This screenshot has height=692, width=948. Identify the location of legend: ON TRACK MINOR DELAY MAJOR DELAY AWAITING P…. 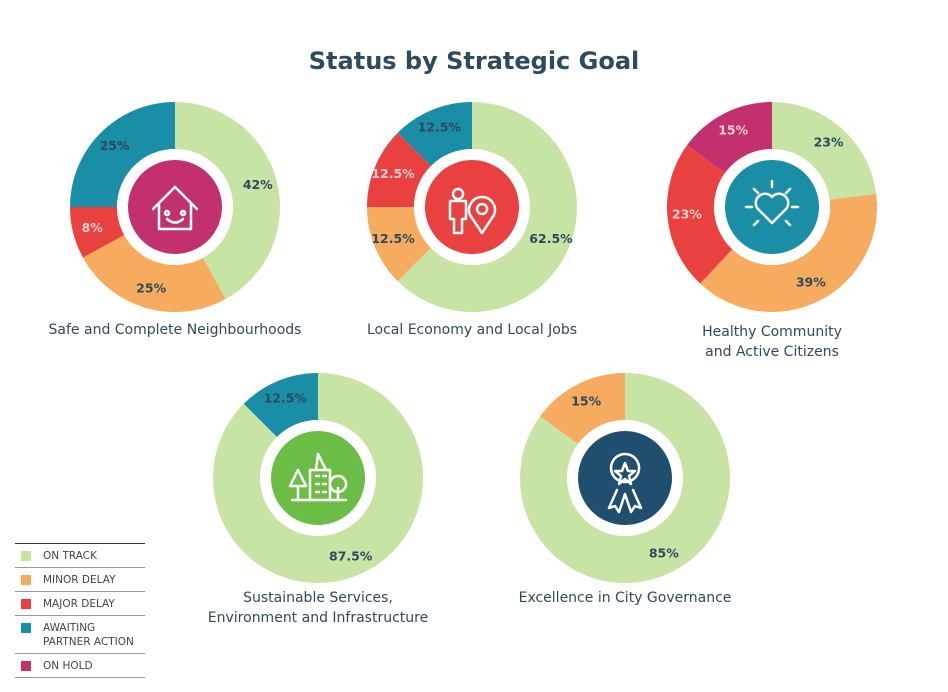
(80, 610).